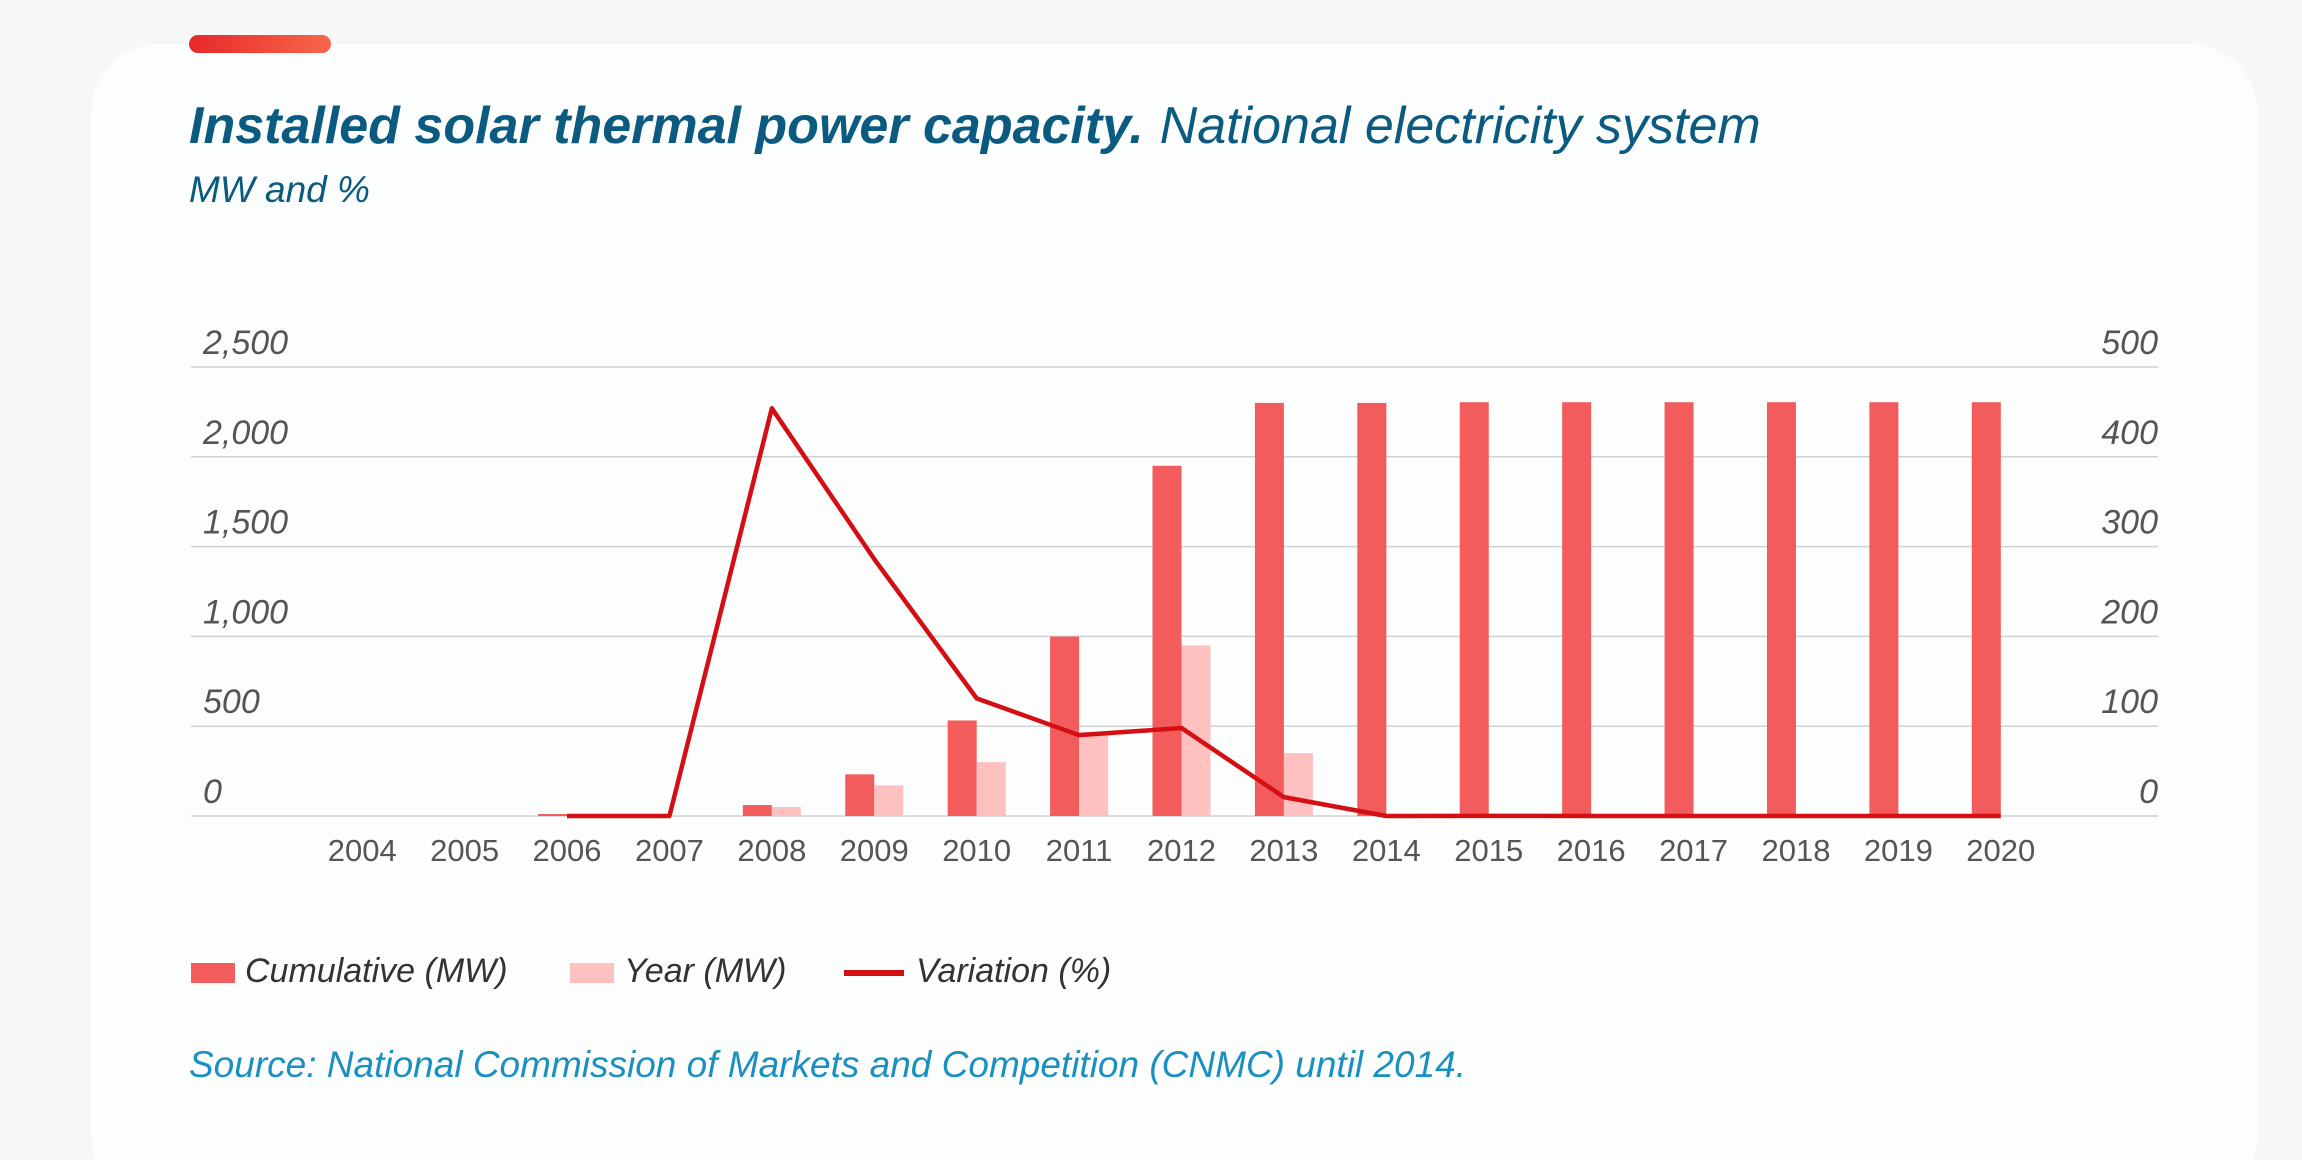  I want to click on x-tick-label: 2011, so click(1079, 850).